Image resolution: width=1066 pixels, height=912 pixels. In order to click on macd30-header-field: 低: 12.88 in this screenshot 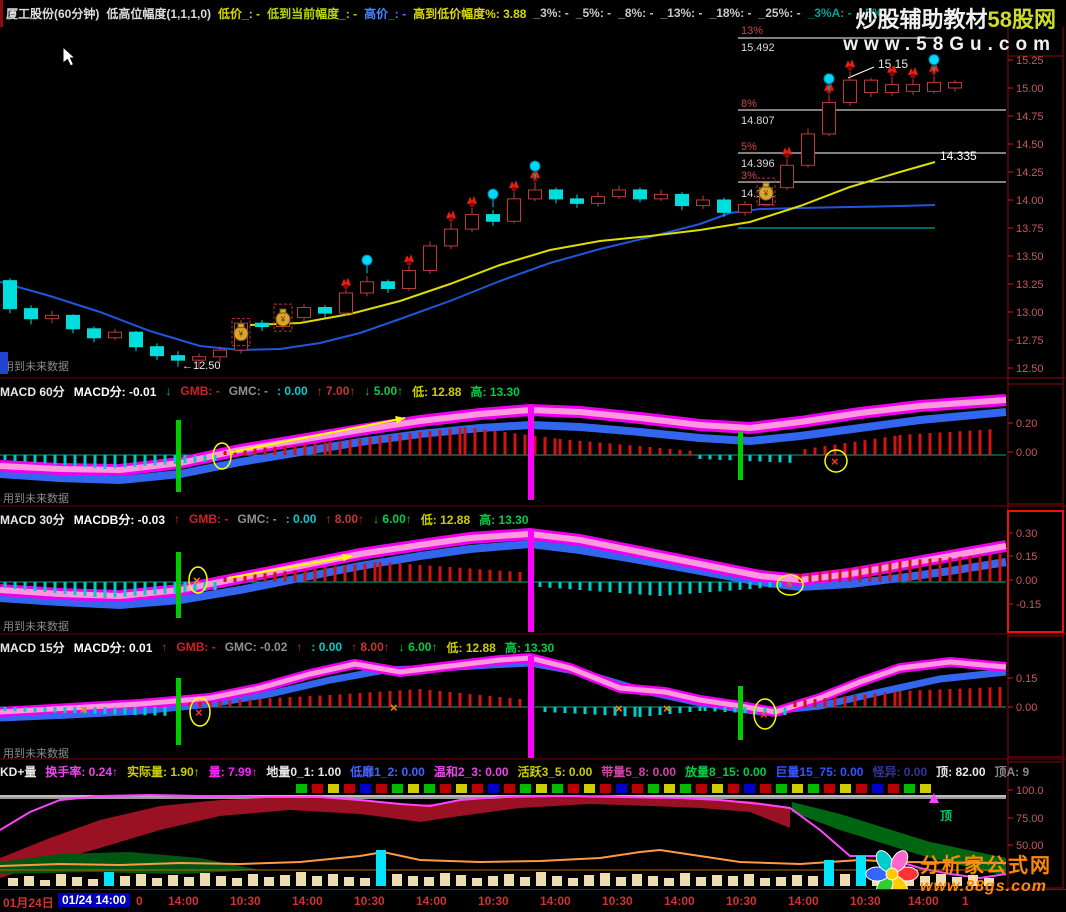, I will do `click(445, 519)`.